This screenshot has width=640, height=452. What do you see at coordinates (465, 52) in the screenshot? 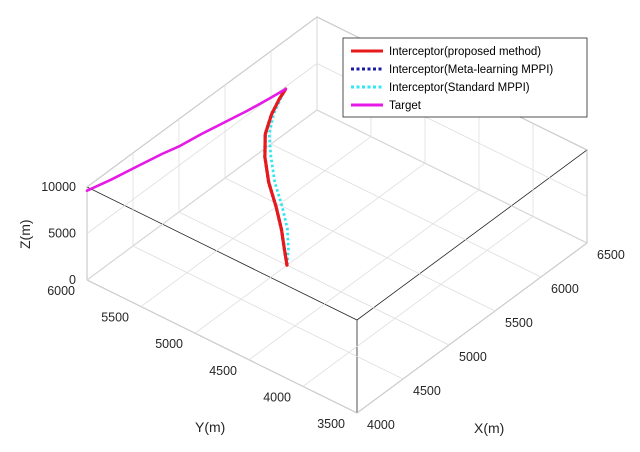
I see `legend-label-0: Interceptor(proposed method)` at bounding box center [465, 52].